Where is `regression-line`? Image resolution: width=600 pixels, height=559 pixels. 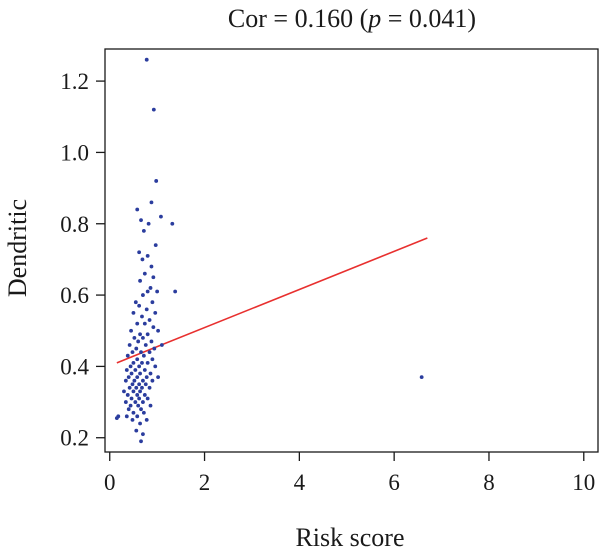 regression-line is located at coordinates (272, 300).